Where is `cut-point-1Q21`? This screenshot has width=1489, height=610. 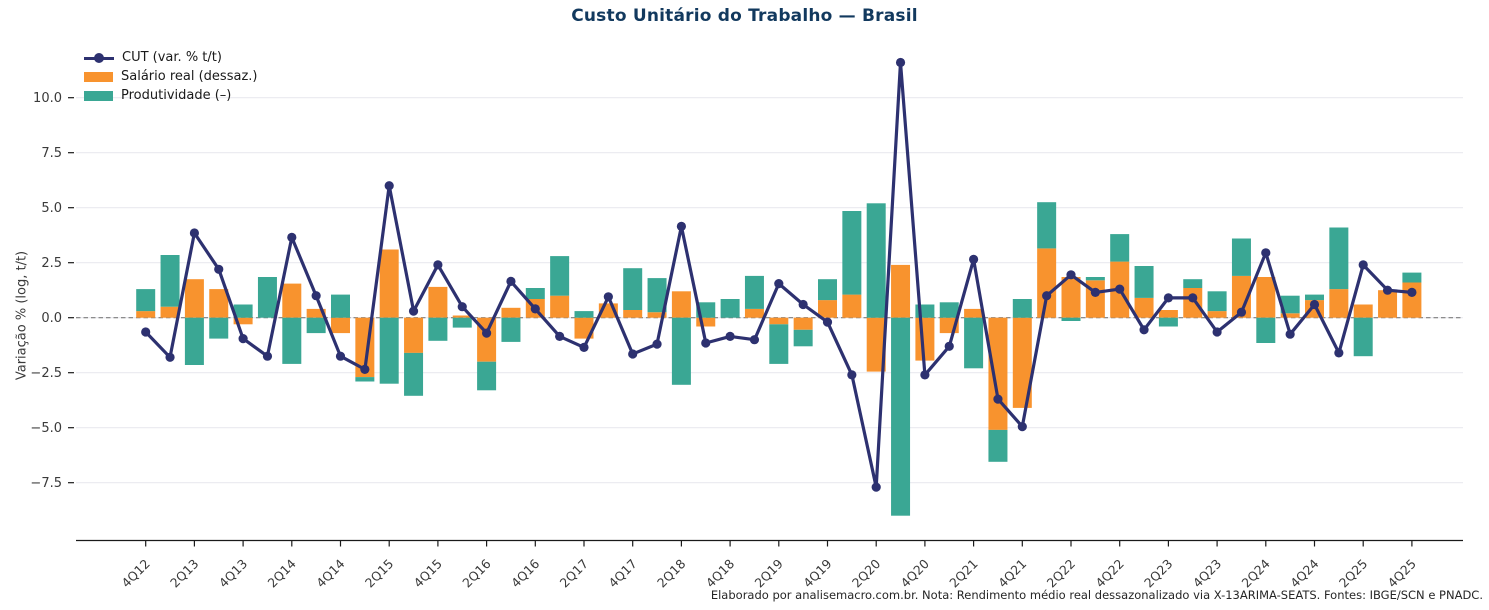
cut-point-1Q21 is located at coordinates (949, 346).